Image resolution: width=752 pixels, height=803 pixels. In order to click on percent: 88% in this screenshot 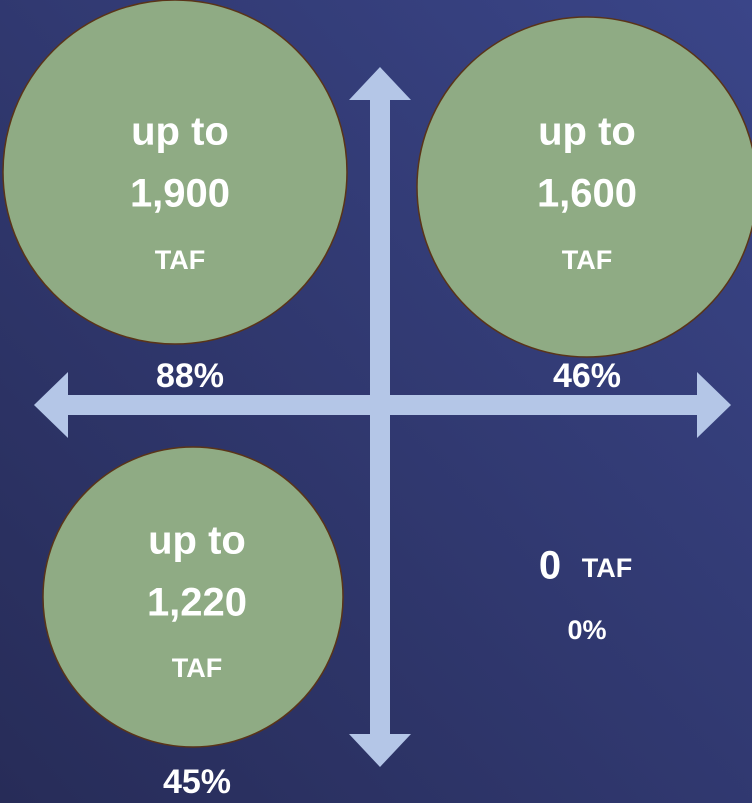, I will do `click(190, 376)`.